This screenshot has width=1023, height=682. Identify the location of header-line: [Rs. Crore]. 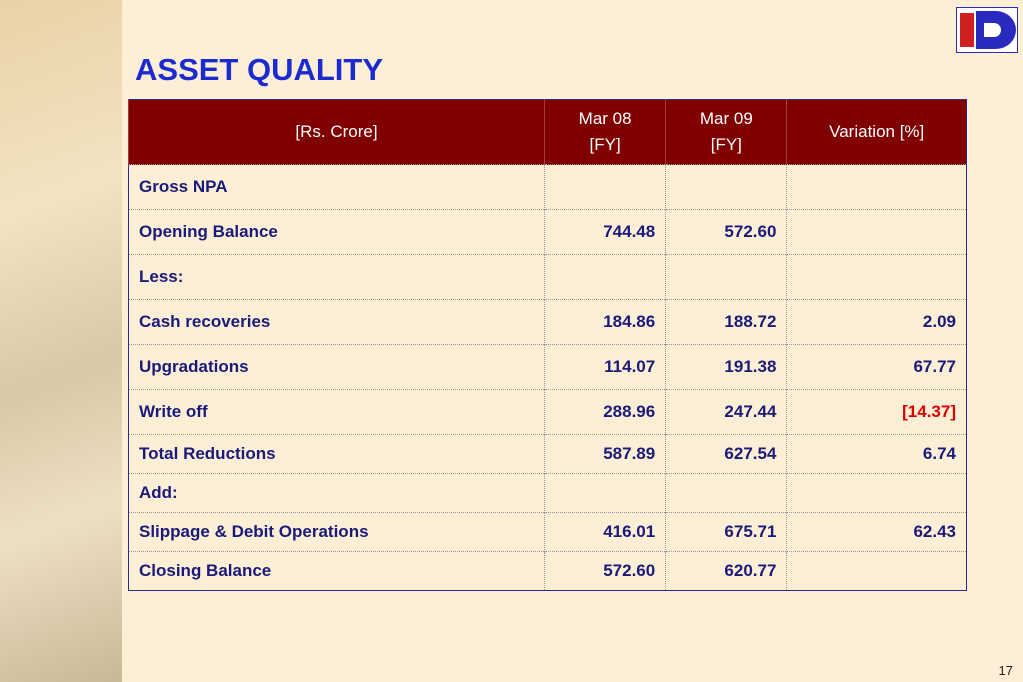
(336, 131).